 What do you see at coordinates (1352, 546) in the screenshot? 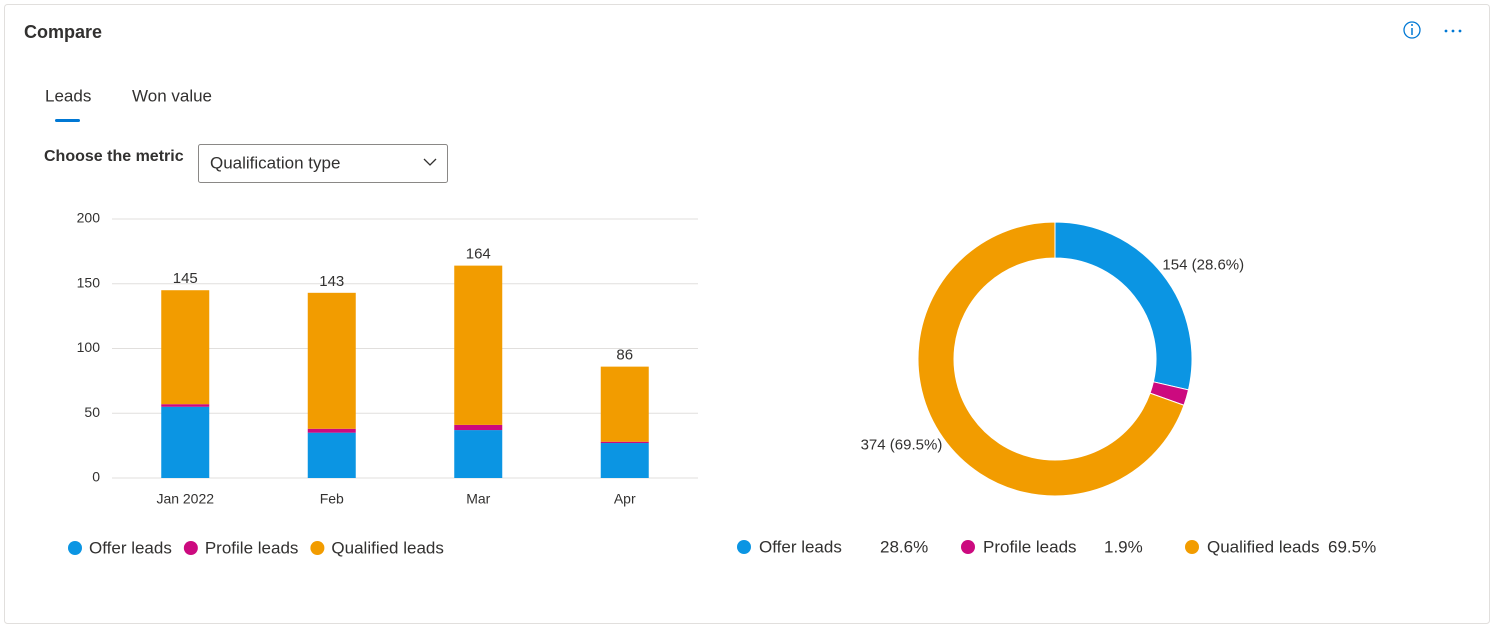
I see `legend-value: 69.5%` at bounding box center [1352, 546].